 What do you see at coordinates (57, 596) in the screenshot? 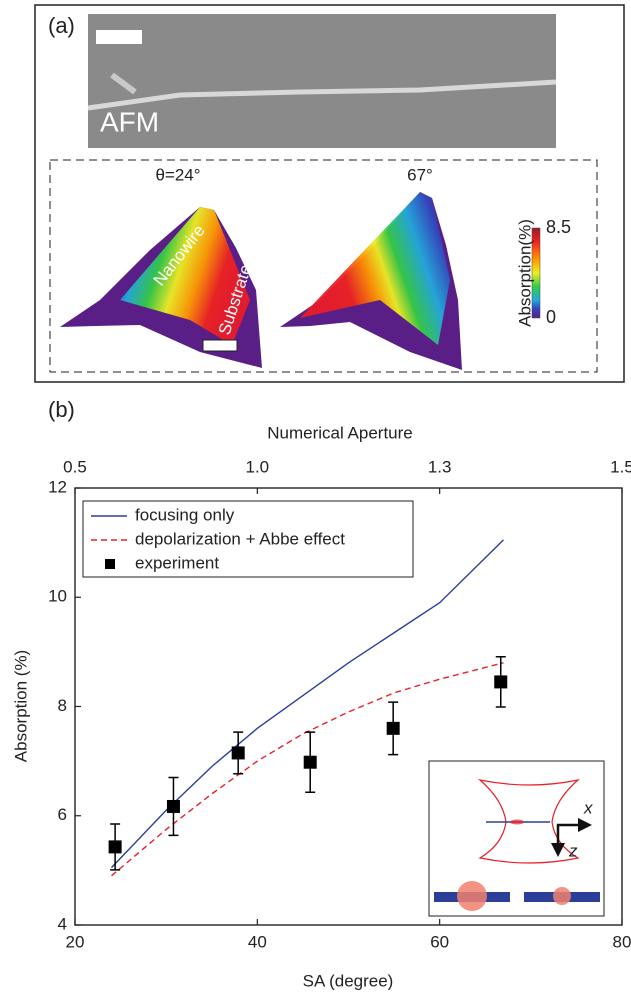
I see `y-tick-label: 10` at bounding box center [57, 596].